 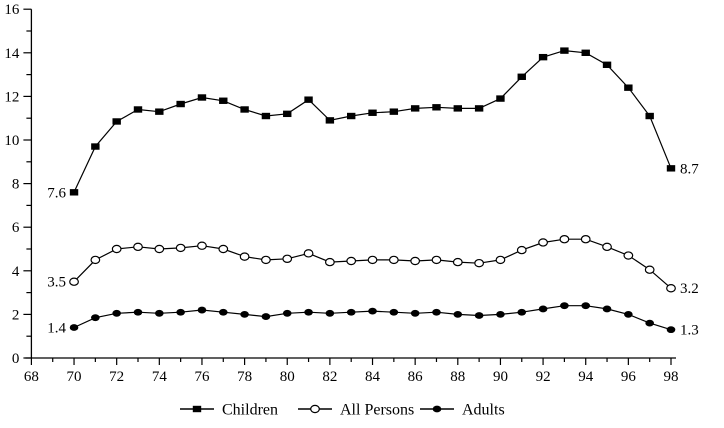 I want to click on series-all-persons-end-value-label: 3.2, so click(x=689, y=289).